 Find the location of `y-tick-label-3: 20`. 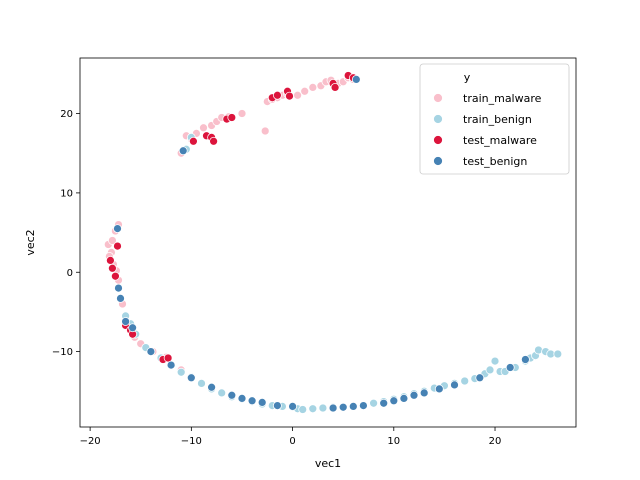

y-tick-label-3: 20 is located at coordinates (66, 114).